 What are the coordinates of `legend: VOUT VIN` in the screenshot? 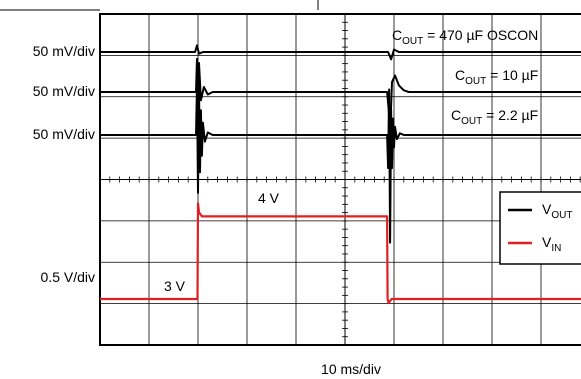 It's located at (540, 228).